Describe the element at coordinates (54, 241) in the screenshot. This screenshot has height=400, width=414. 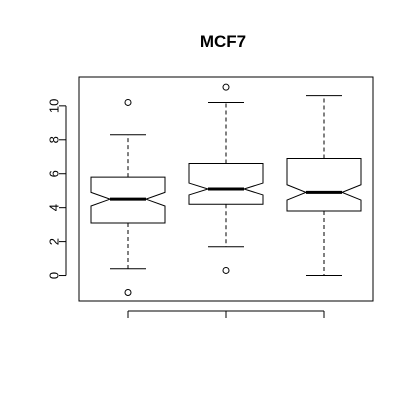
I see `y-tick-label: 2` at that location.